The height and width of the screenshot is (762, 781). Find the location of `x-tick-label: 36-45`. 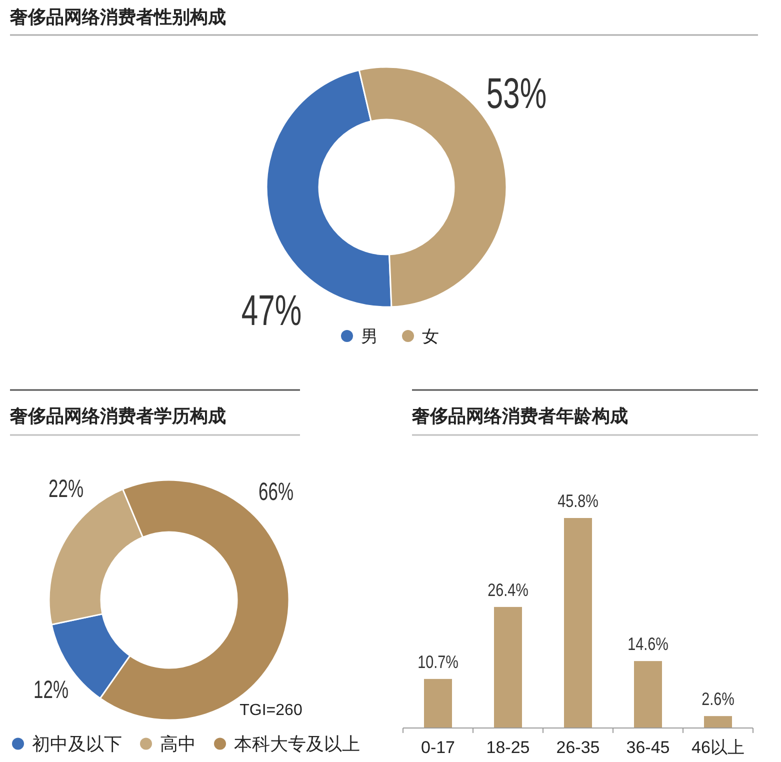

x-tick-label: 36-45 is located at coordinates (648, 747).